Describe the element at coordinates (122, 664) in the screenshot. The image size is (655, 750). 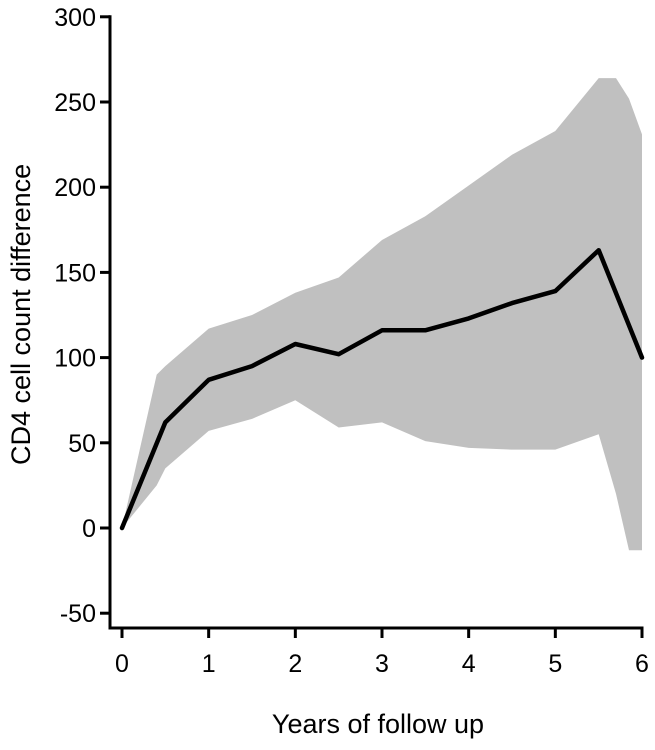
I see `x-tick-label: 0` at that location.